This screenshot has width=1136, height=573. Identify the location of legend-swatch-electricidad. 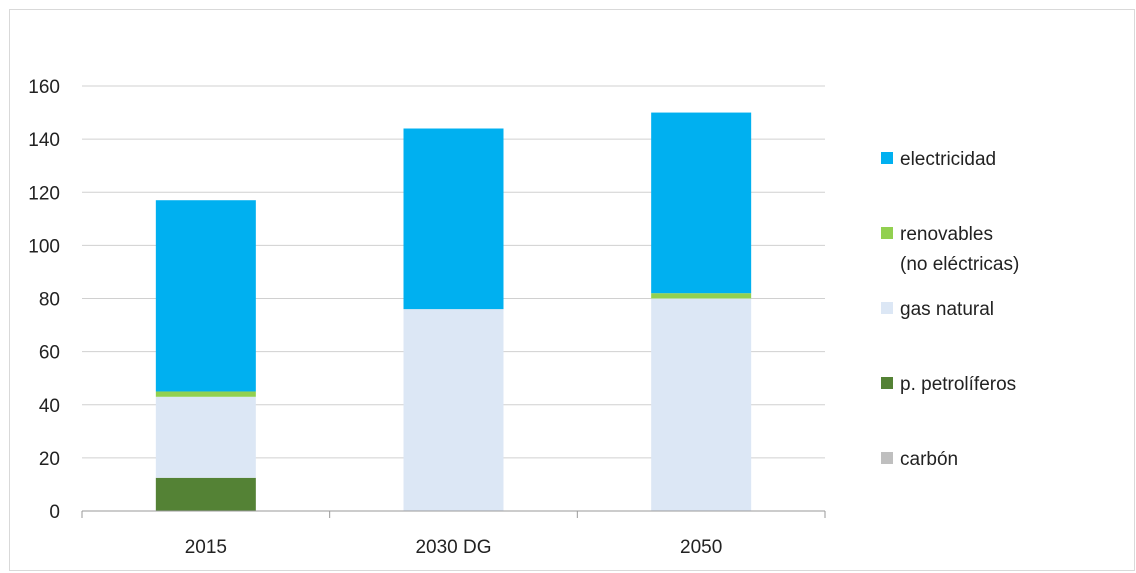
(887, 158).